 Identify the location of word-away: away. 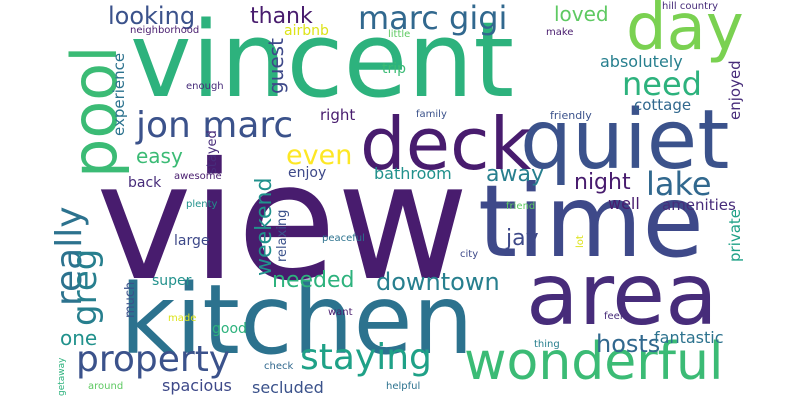
(515, 174).